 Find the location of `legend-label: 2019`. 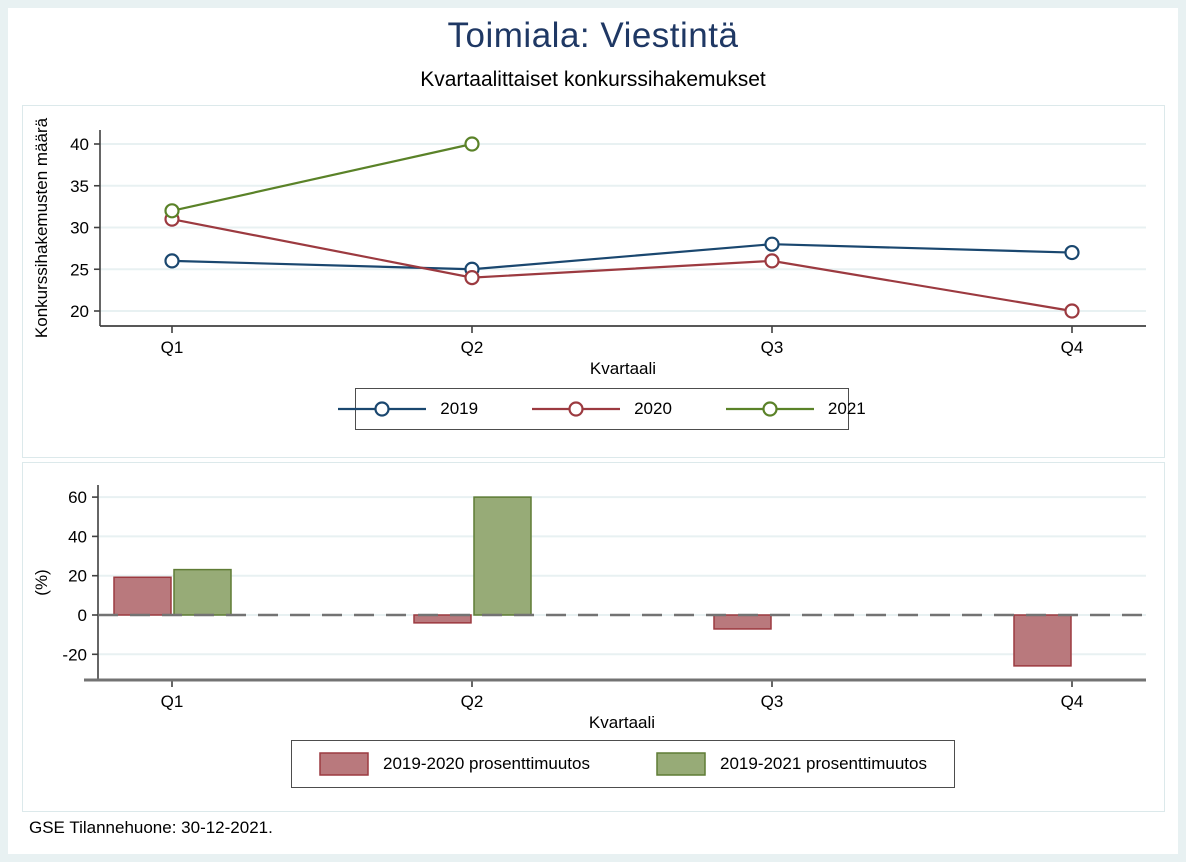

legend-label: 2019 is located at coordinates (459, 408).